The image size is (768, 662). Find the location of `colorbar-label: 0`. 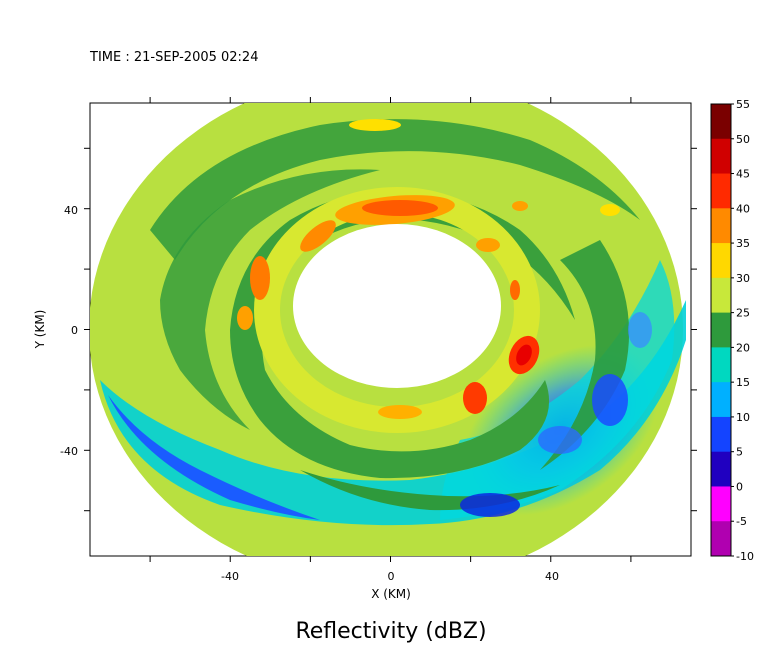

colorbar-label: 0 is located at coordinates (739, 486).